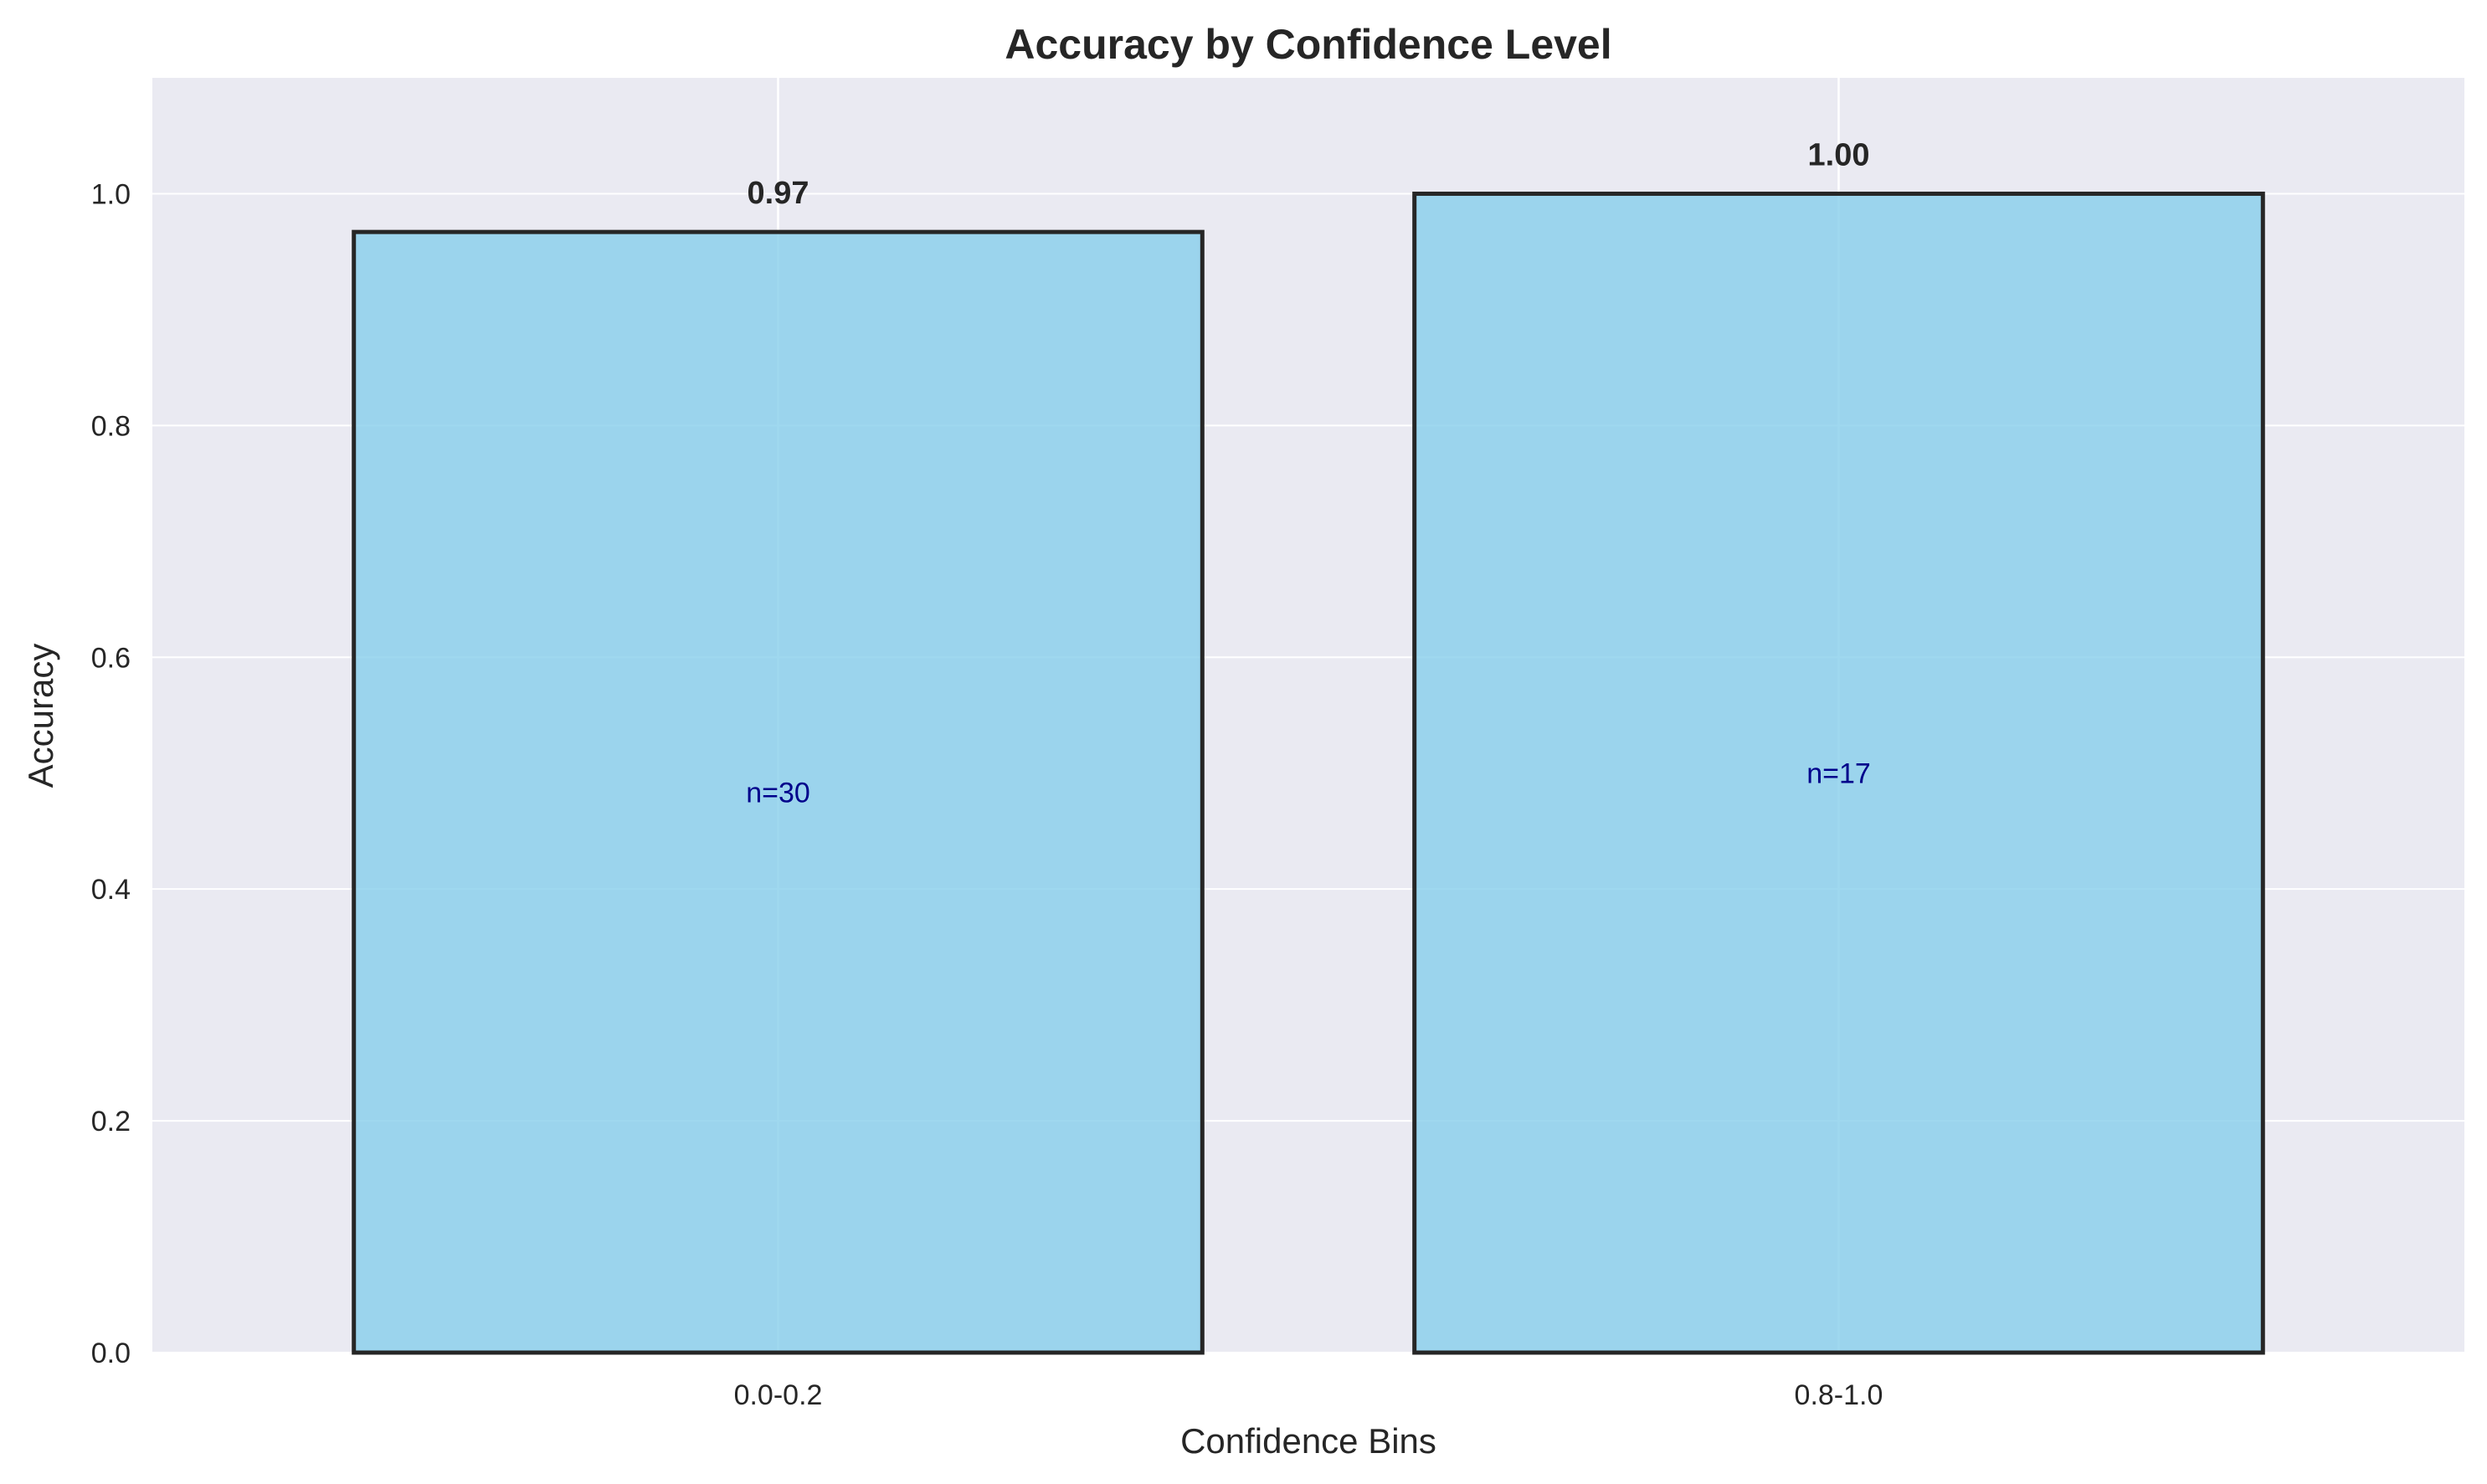 This screenshot has width=2487, height=1484. I want to click on x-axis-ticks: 0.0-0.2 0.8-1.0, so click(1309, 1395).